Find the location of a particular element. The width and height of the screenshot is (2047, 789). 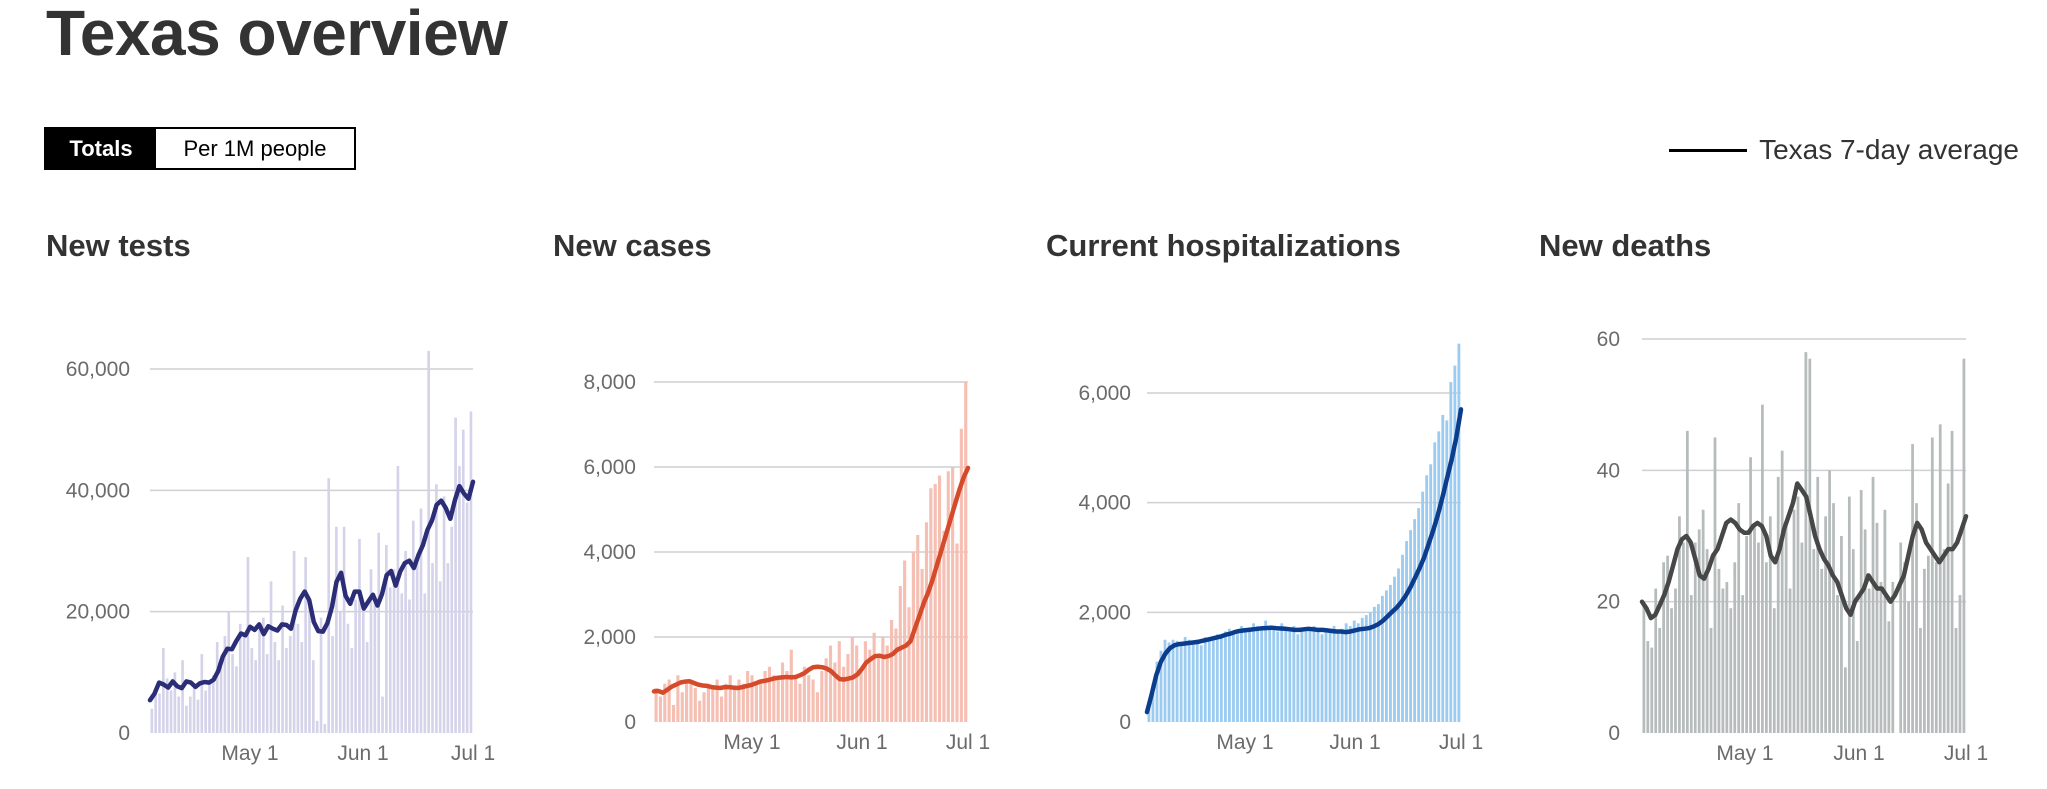

new-deaths-chart: 0 20 40 60 May 1 Jun 1 Jul 1 is located at coordinates (1793, 546).